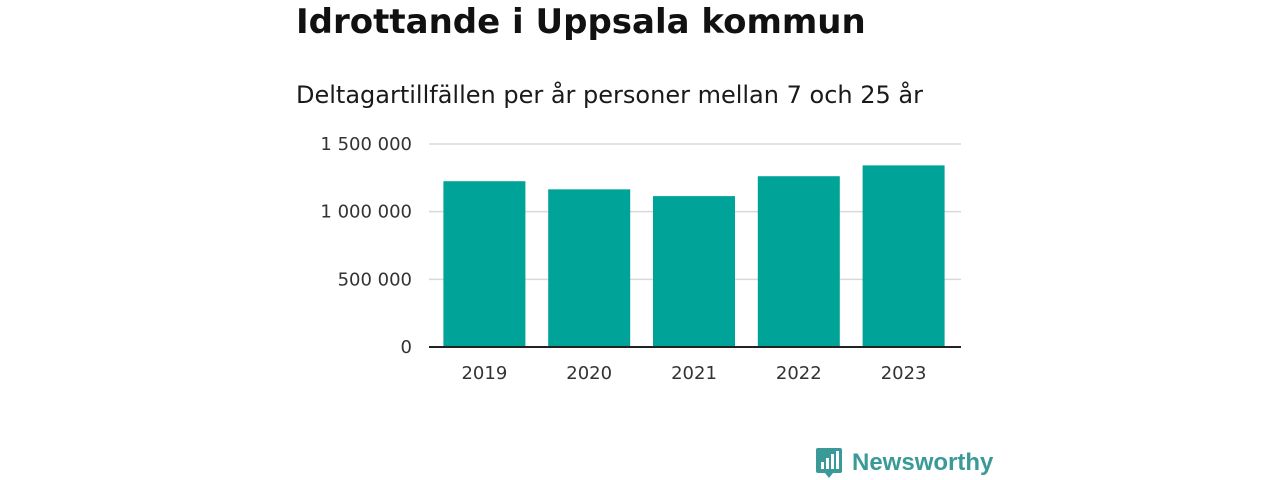  Describe the element at coordinates (799, 373) in the screenshot. I see `x-tick-label: 2022` at that location.